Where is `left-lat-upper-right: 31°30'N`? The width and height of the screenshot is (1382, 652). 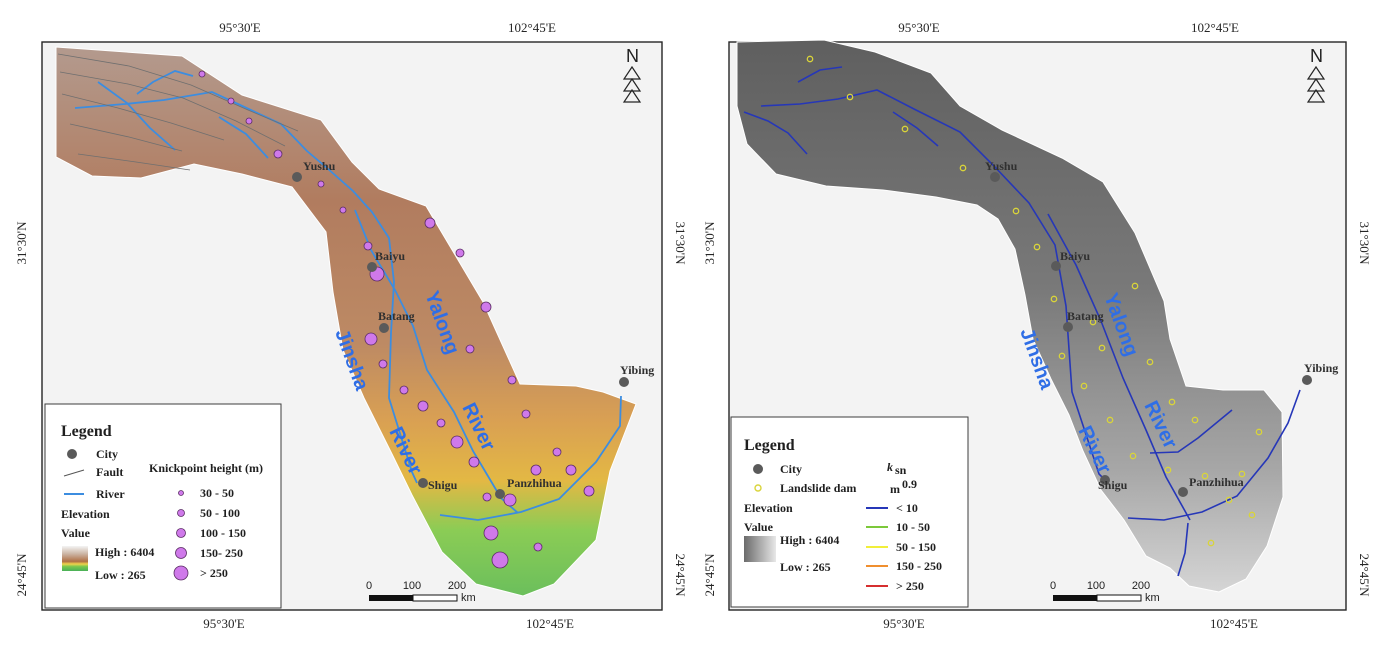
left-lat-upper-right: 31°30'N is located at coordinates (680, 244).